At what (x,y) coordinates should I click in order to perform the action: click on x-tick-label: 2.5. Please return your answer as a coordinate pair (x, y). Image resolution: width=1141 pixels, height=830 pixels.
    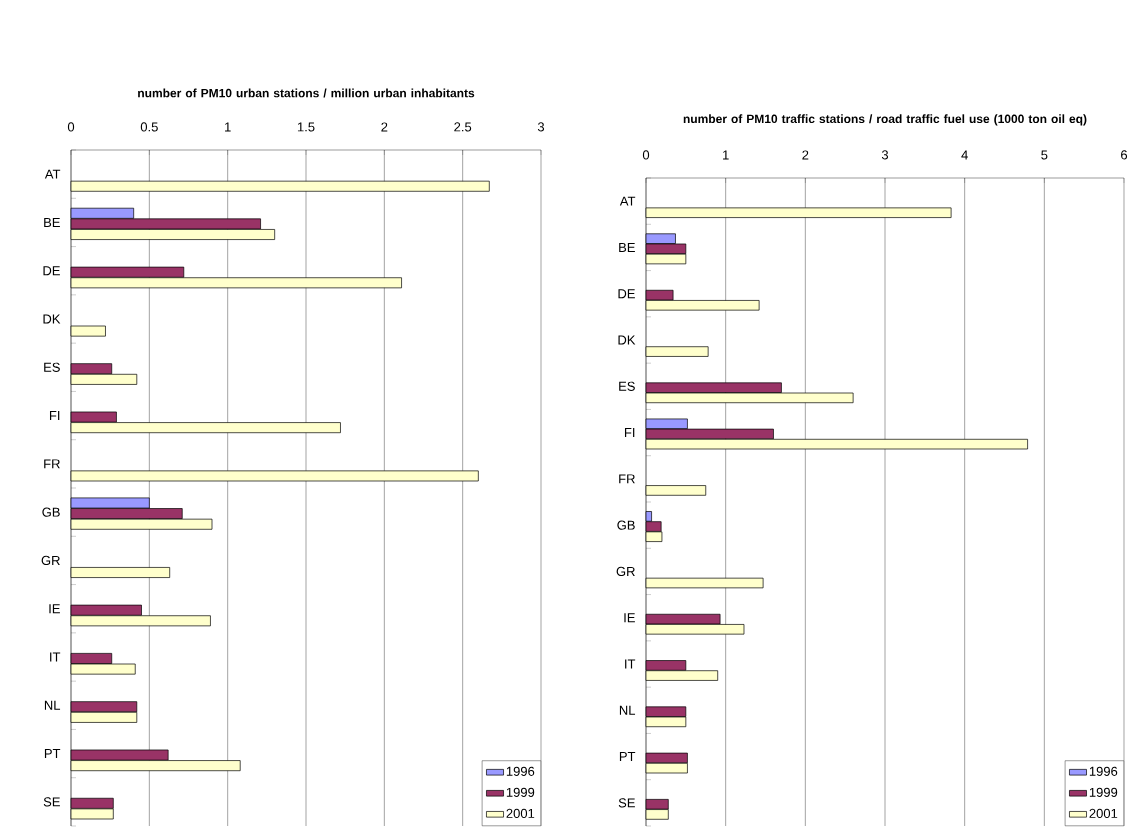
    Looking at the image, I should click on (463, 127).